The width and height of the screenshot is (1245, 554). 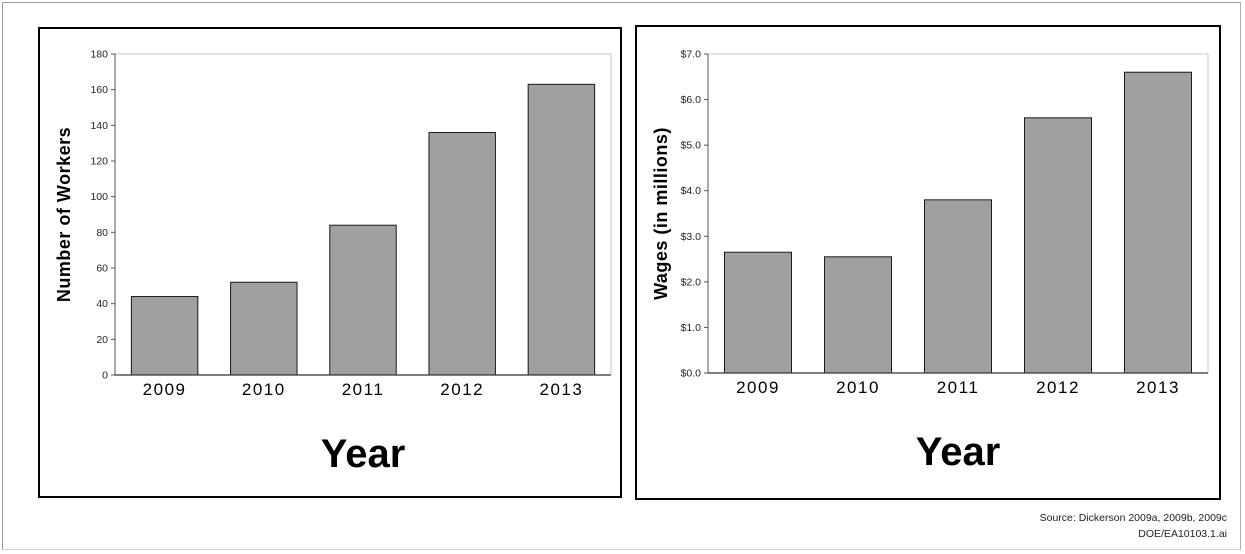 I want to click on workers-x-axis-title: Year, so click(x=363, y=454).